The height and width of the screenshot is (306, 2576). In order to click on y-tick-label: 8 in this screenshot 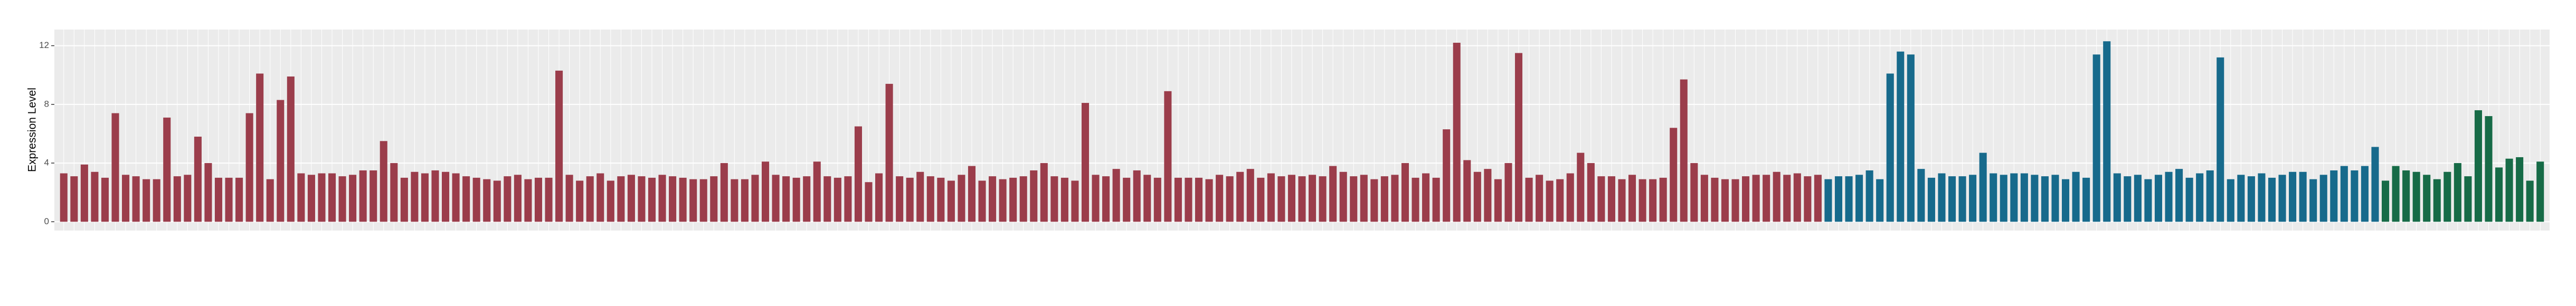, I will do `click(46, 104)`.